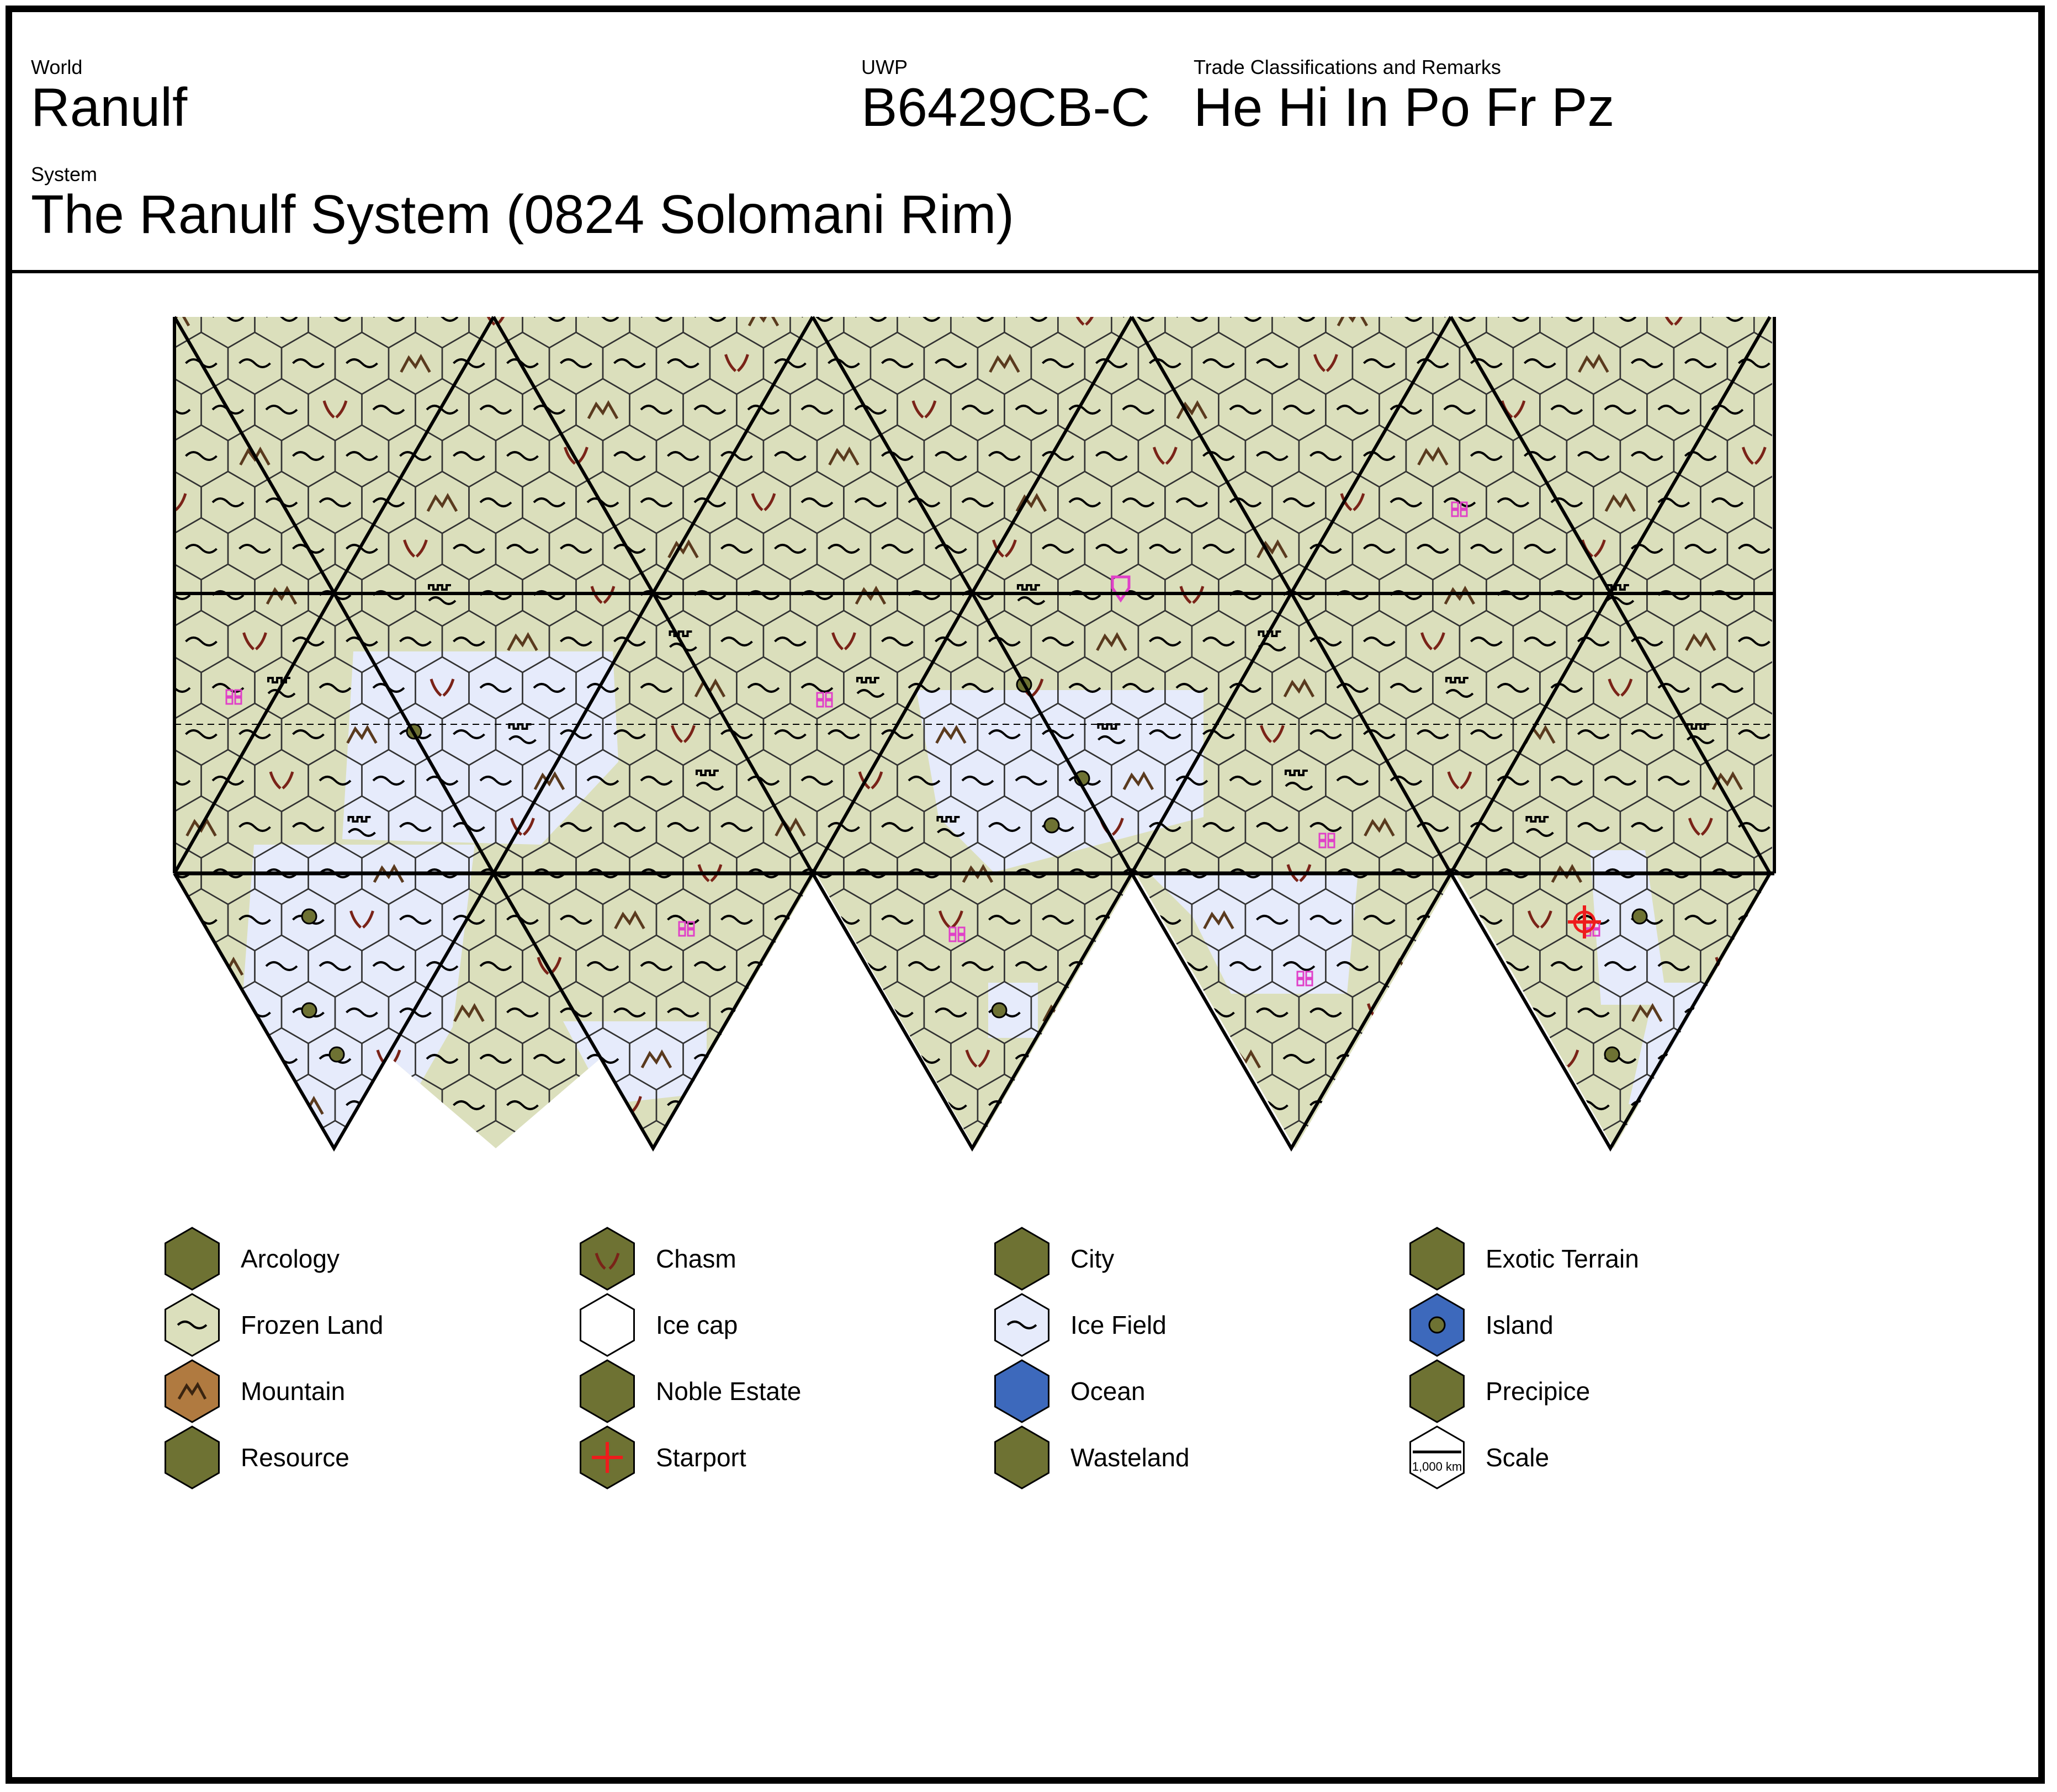  What do you see at coordinates (709, 780) in the screenshot?
I see `ice-field-glyph` at bounding box center [709, 780].